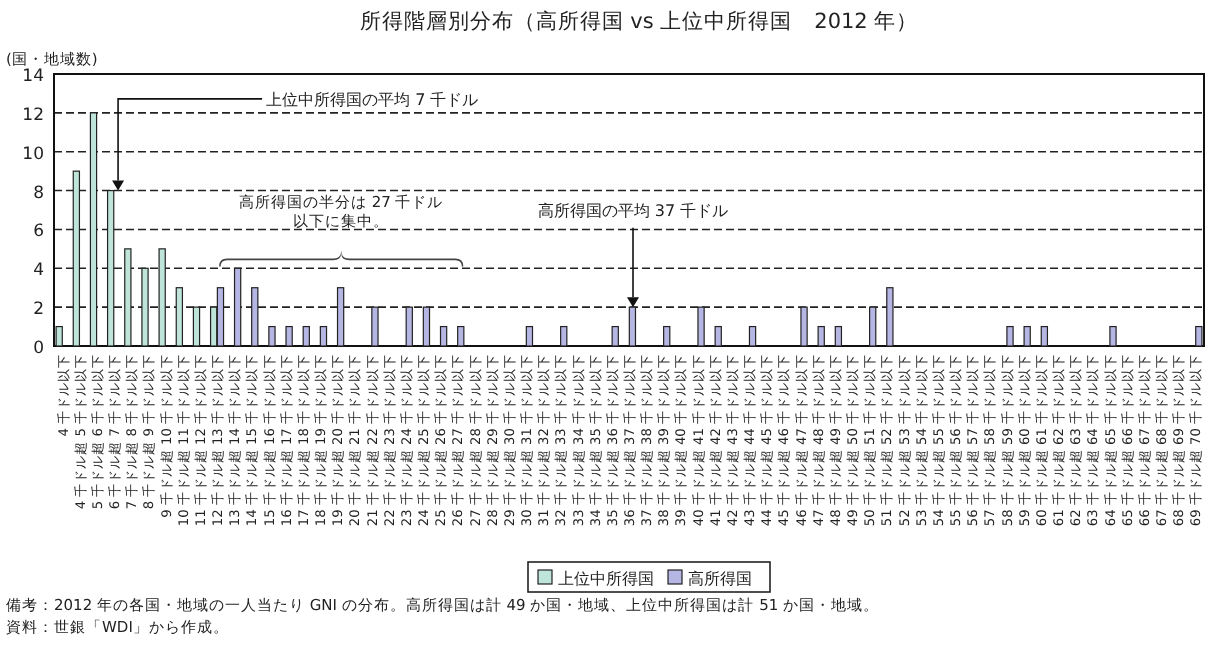 This screenshot has height=664, width=1218. Describe the element at coordinates (372, 99) in the screenshot. I see `annotation: 上位中所得国の平均 7 千ドル` at that location.